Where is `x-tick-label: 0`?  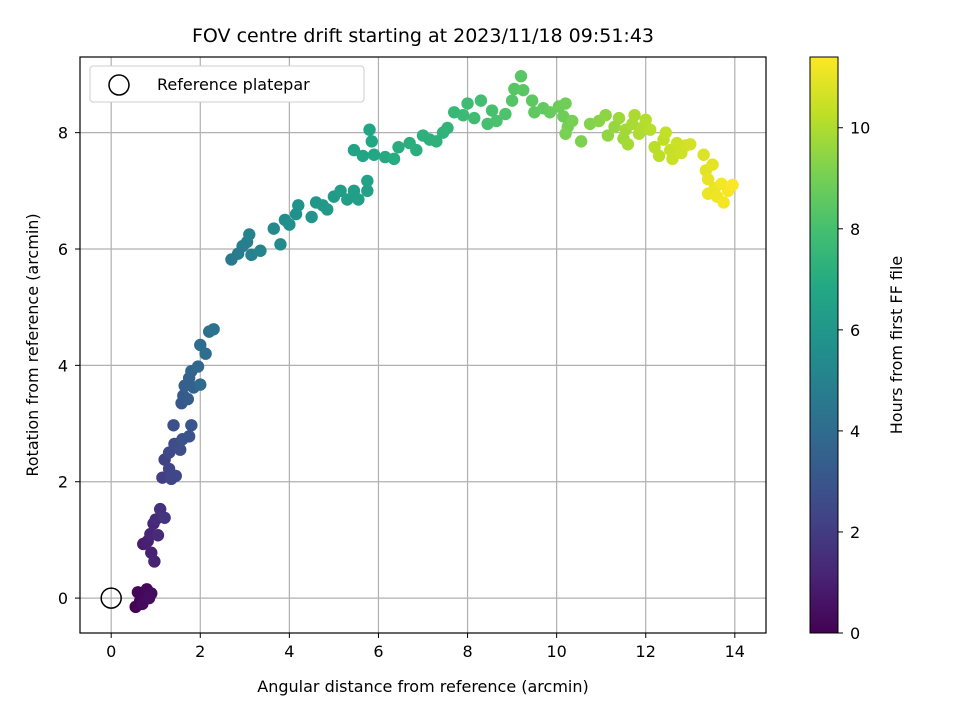
x-tick-label: 0 is located at coordinates (111, 651).